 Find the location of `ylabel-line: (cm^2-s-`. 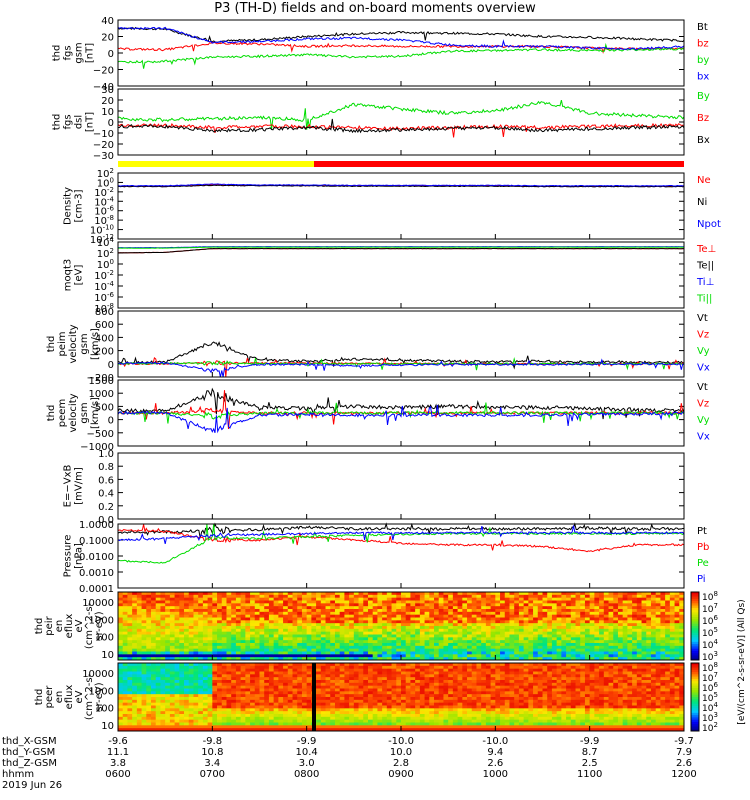

ylabel-line: (cm^2-s- is located at coordinates (89, 625).